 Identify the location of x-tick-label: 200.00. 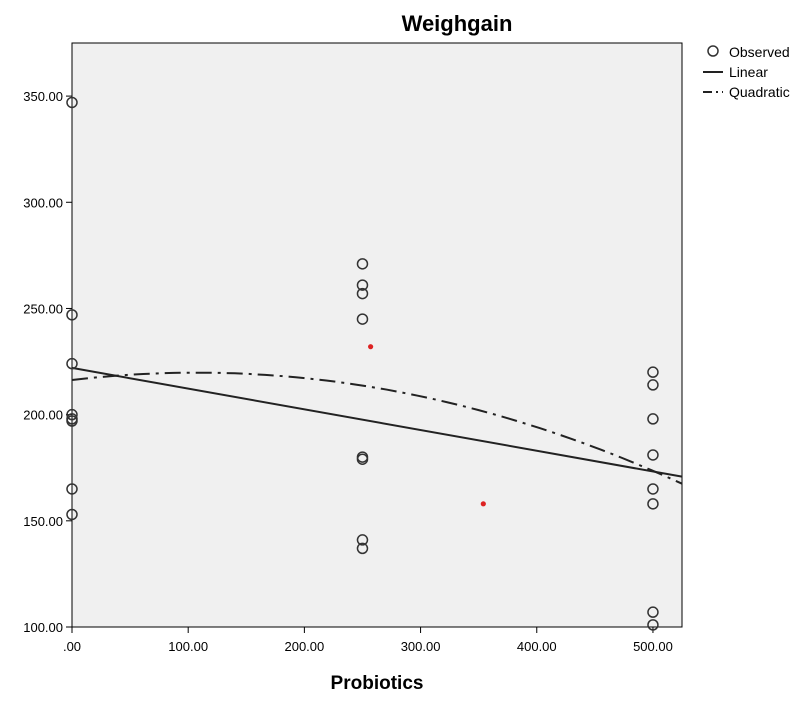
(304, 646).